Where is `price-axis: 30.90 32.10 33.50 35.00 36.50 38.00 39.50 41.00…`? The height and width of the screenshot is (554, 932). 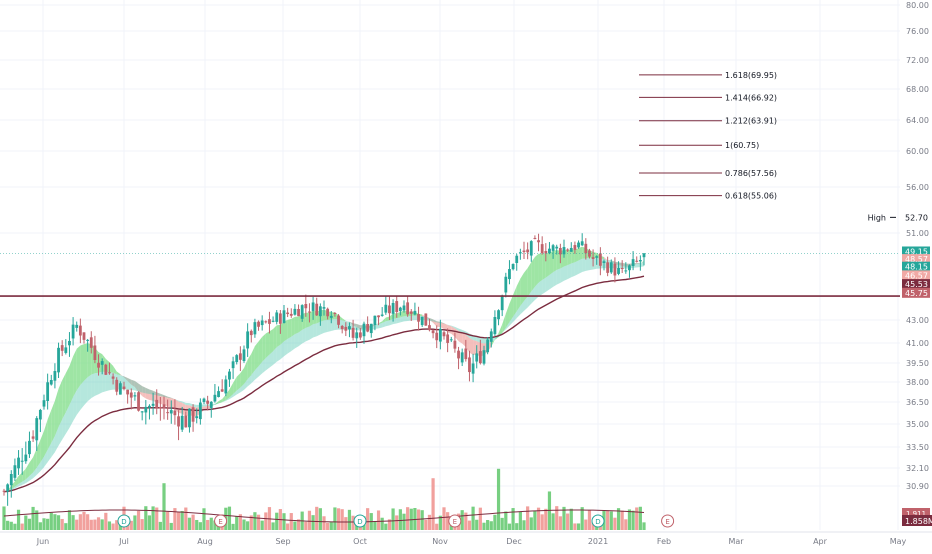
price-axis: 30.90 32.10 33.50 35.00 36.50 38.00 39.50 41.00… is located at coordinates (900, 275).